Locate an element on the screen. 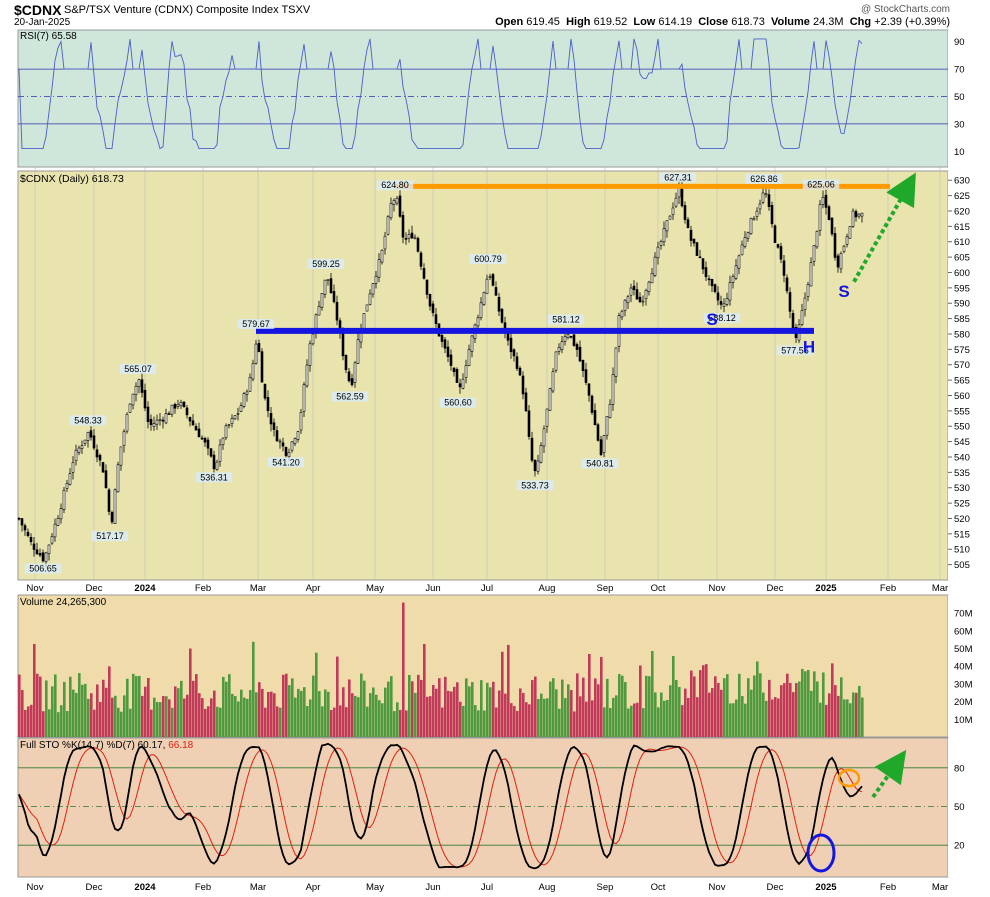  price-label: 560.60 is located at coordinates (458, 403).